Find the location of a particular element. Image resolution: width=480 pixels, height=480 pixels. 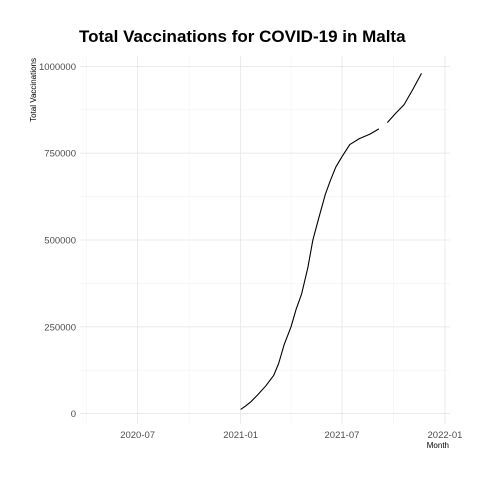

x-tick-label: 2021-07 is located at coordinates (342, 435).